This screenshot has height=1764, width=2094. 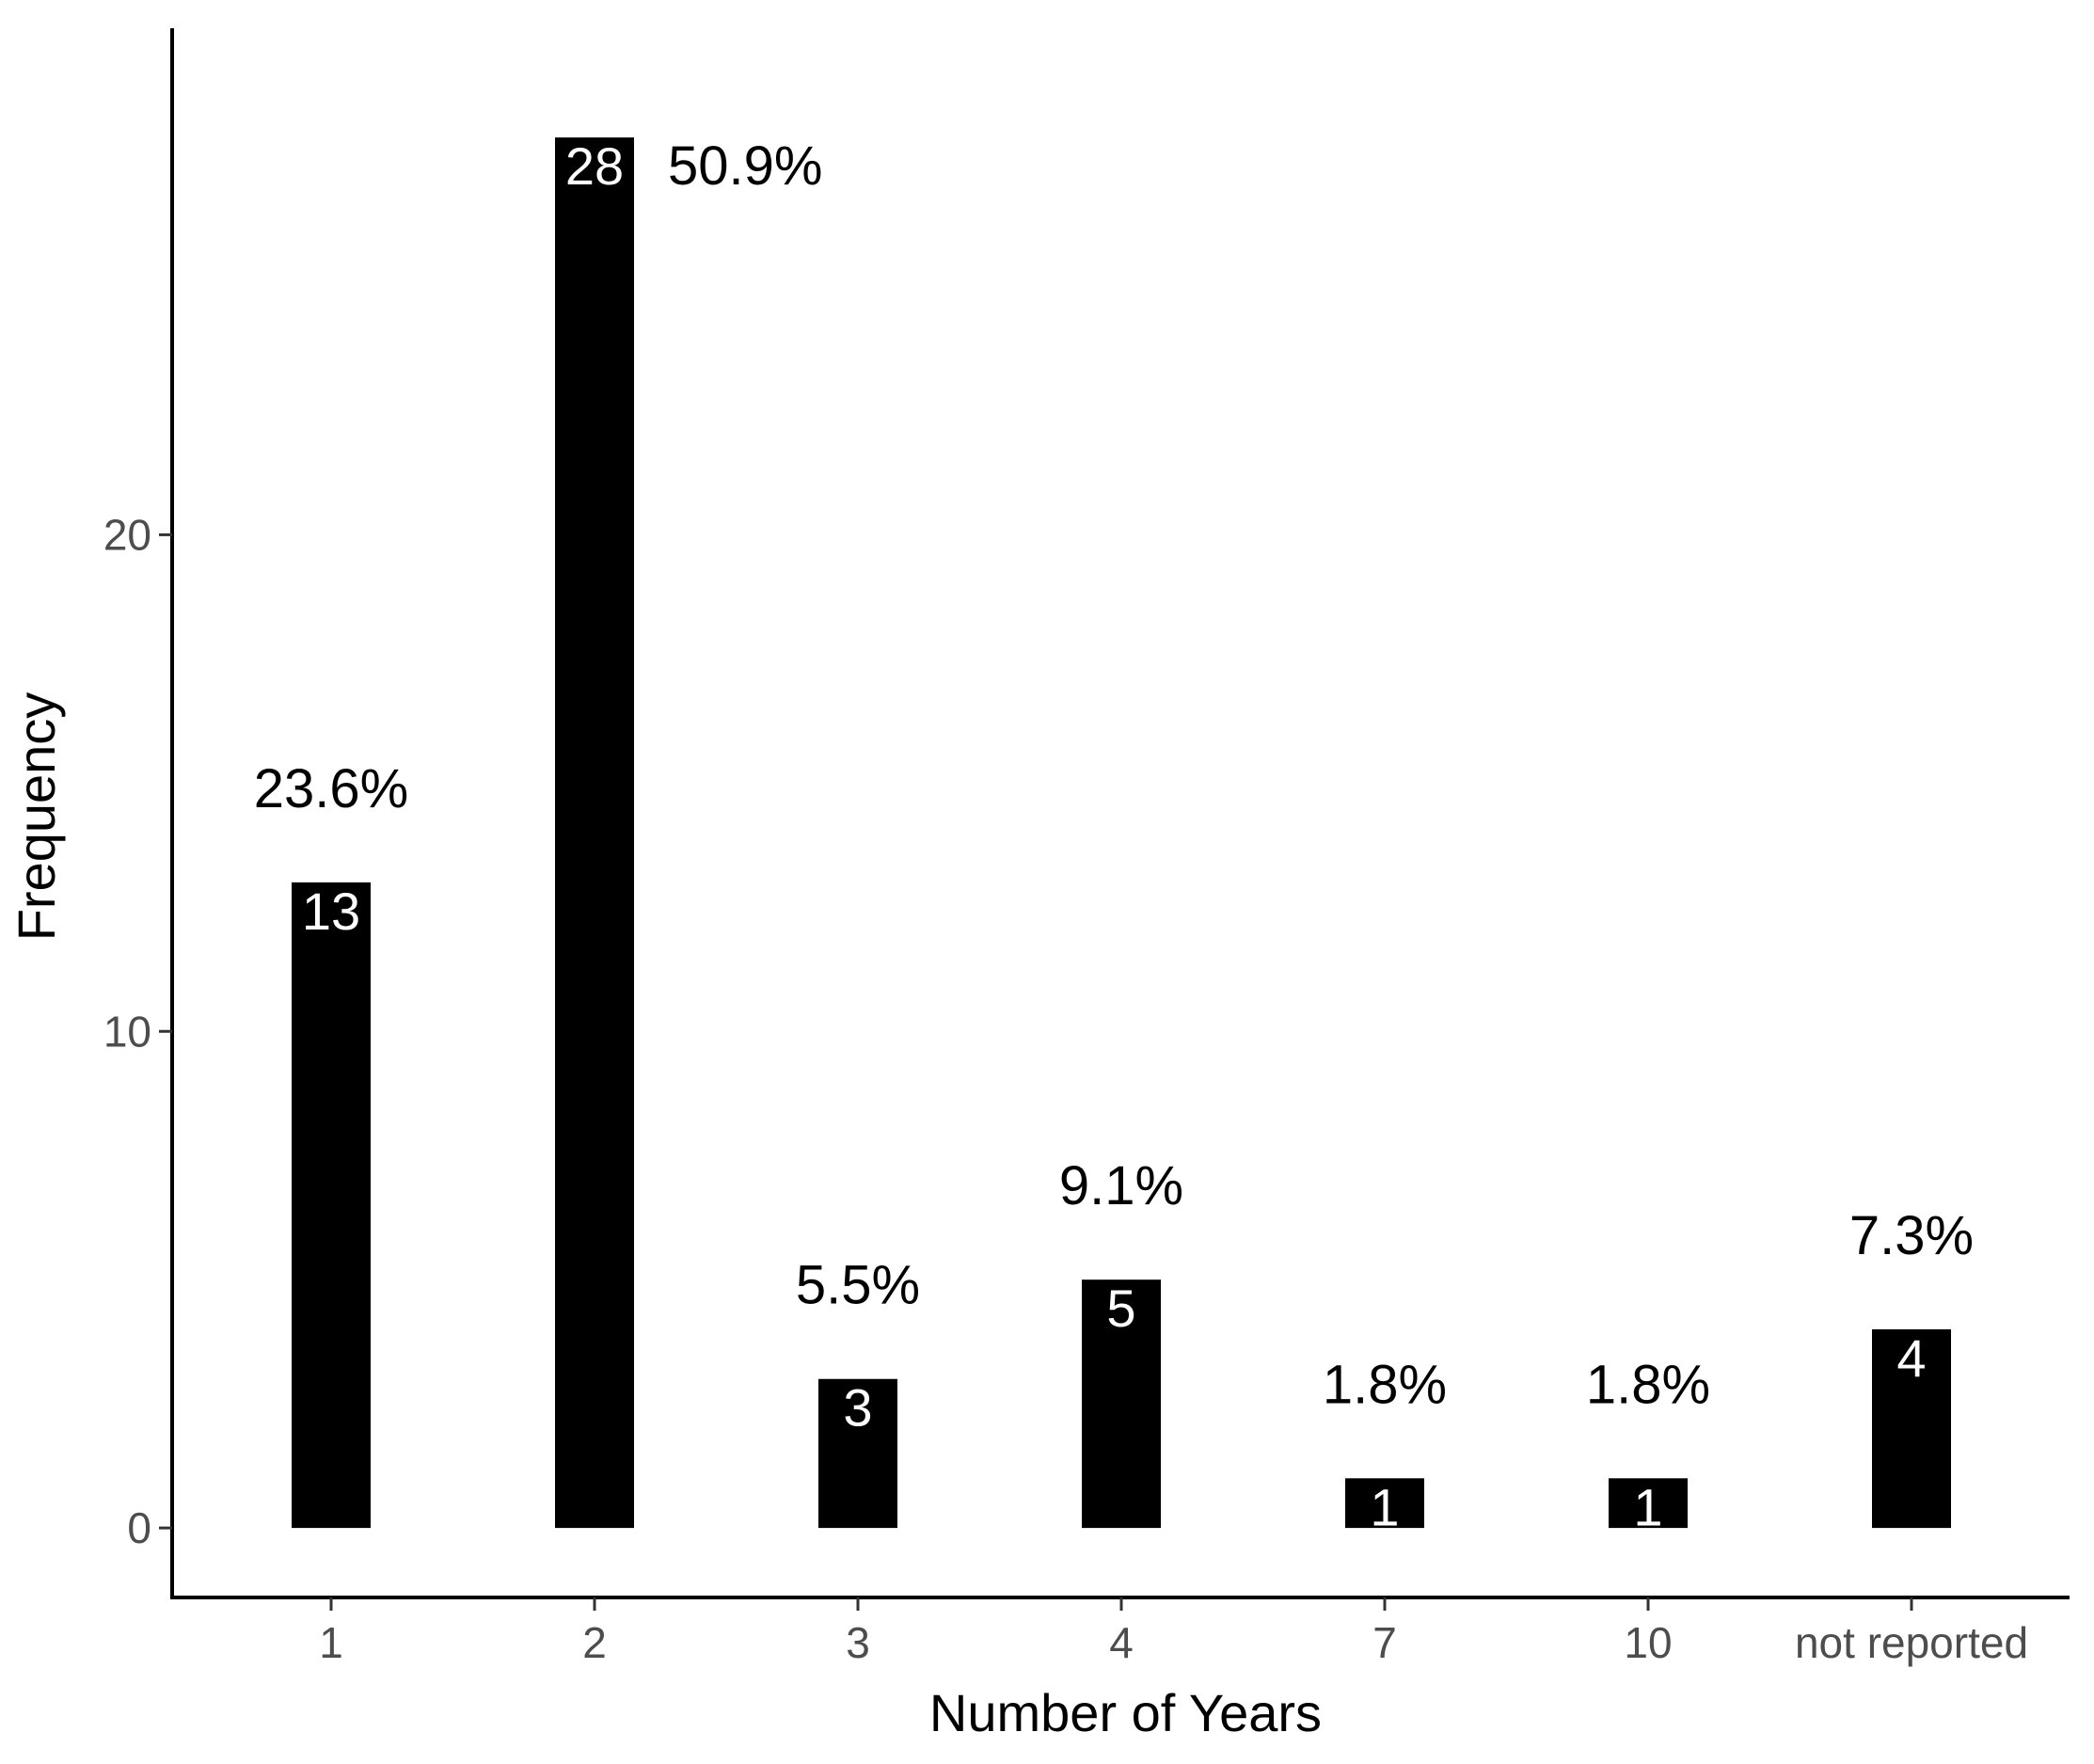 I want to click on bar-not-reported, so click(x=1912, y=1428).